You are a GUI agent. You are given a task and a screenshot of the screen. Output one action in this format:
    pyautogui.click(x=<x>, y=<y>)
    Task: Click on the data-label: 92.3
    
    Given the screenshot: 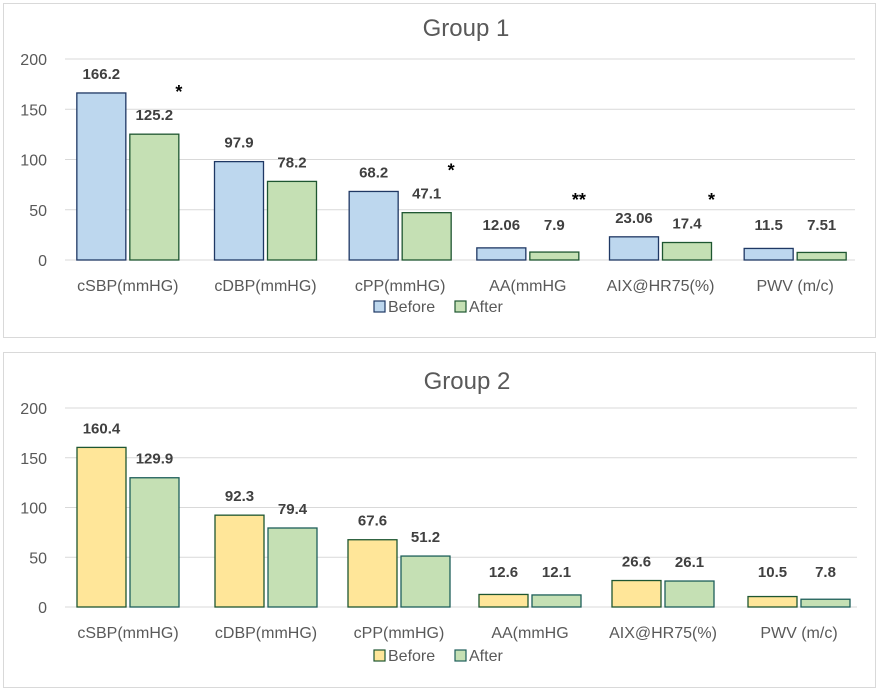 What is the action you would take?
    pyautogui.click(x=239, y=496)
    